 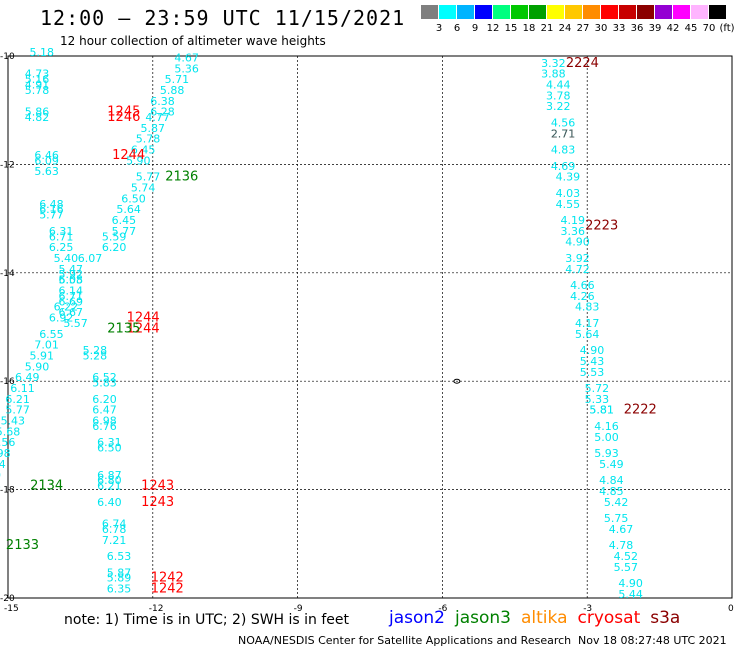 I want to click on swh-value: 6.48, so click(x=51, y=204).